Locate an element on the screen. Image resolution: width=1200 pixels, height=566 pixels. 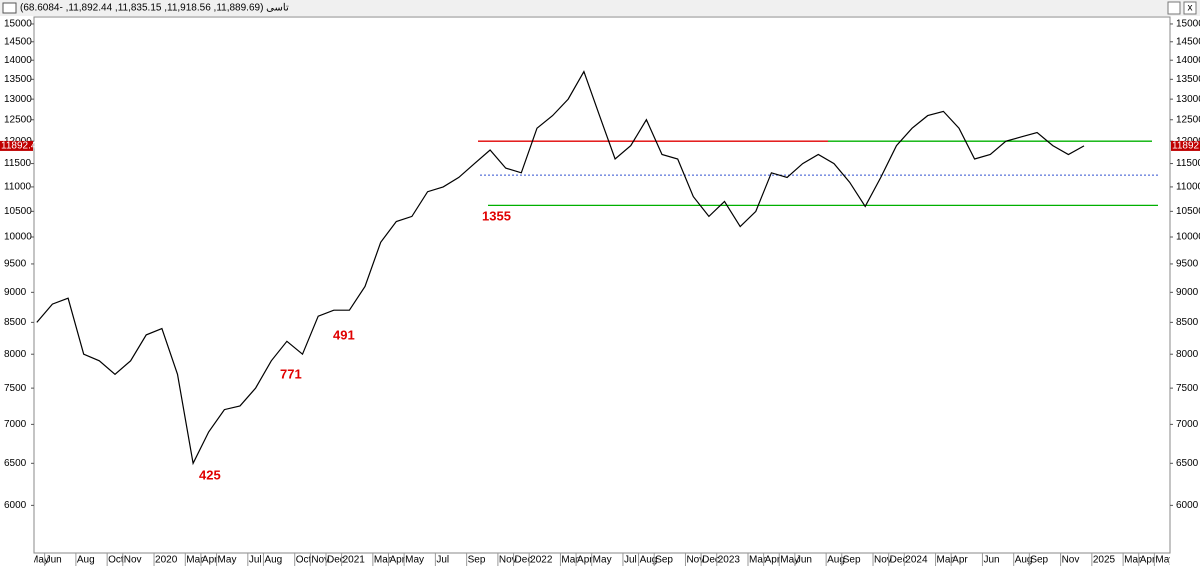
annotation: 491 is located at coordinates (344, 334).